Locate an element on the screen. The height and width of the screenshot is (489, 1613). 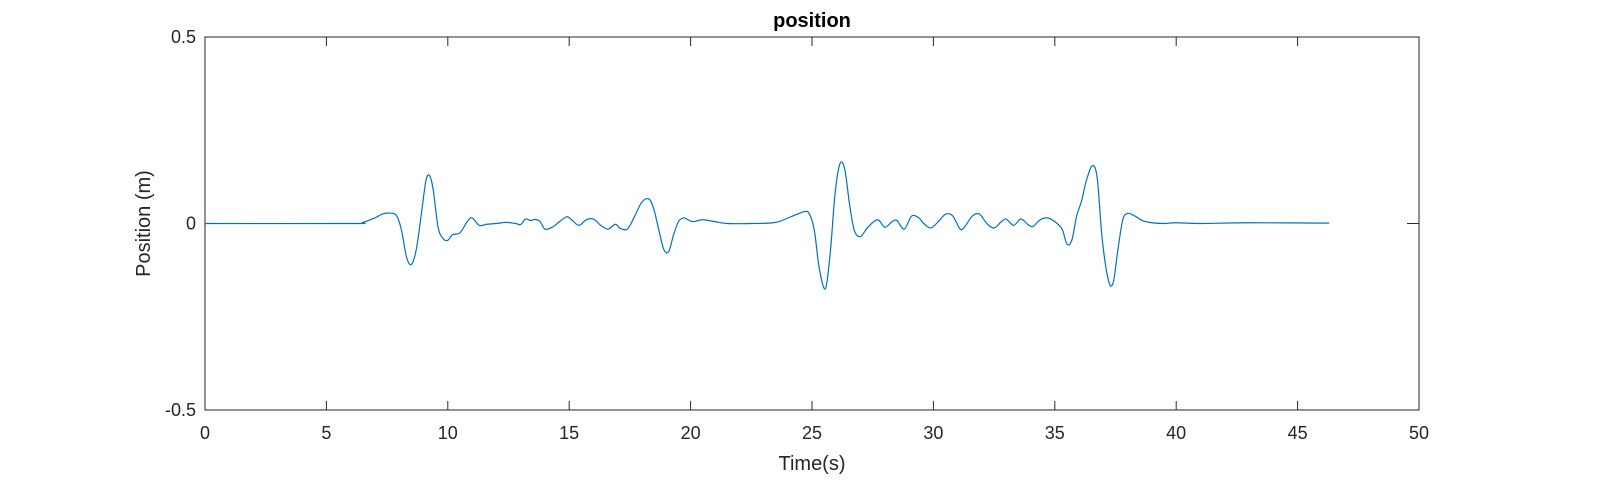
x-tick-label: 10 is located at coordinates (448, 433).